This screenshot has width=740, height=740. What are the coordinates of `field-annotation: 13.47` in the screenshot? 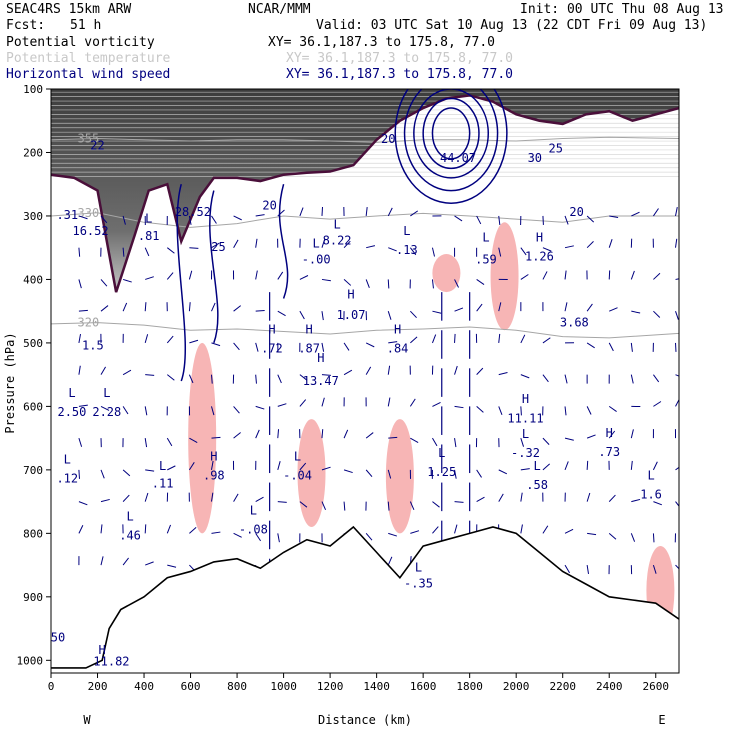 It's located at (321, 381).